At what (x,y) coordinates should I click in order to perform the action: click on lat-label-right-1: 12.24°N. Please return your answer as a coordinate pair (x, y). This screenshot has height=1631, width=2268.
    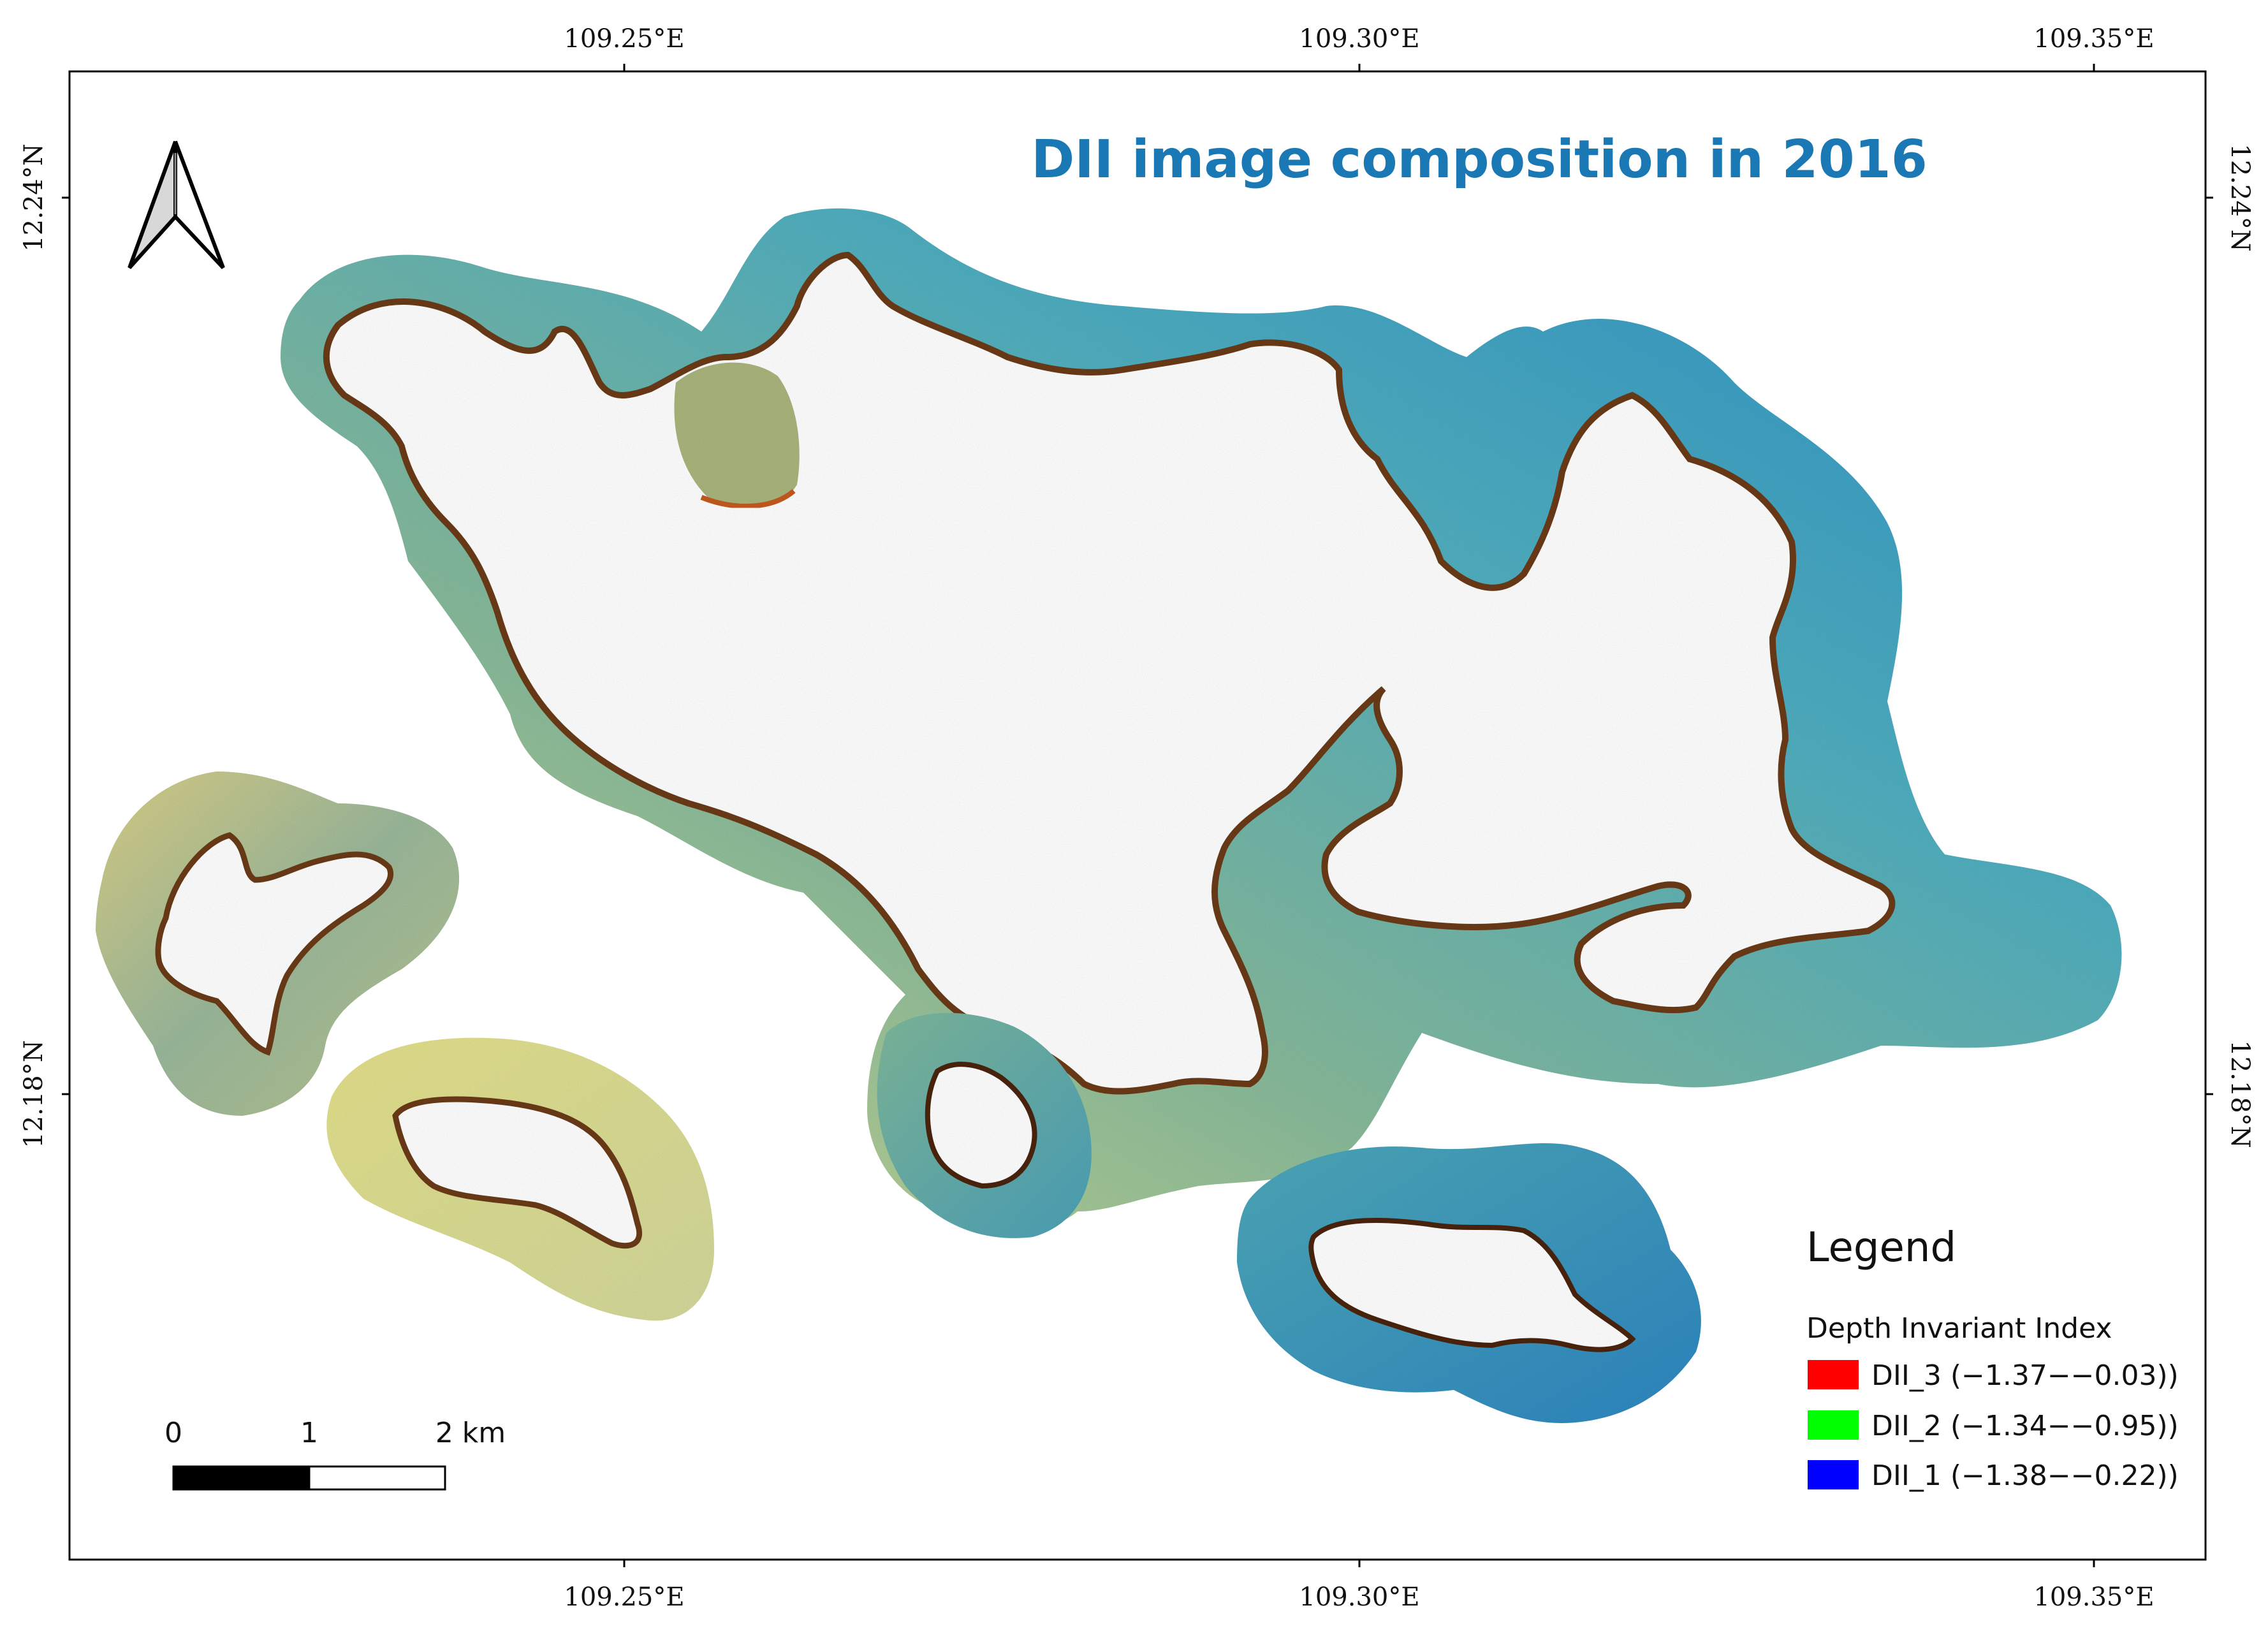
    Looking at the image, I should click on (2240, 197).